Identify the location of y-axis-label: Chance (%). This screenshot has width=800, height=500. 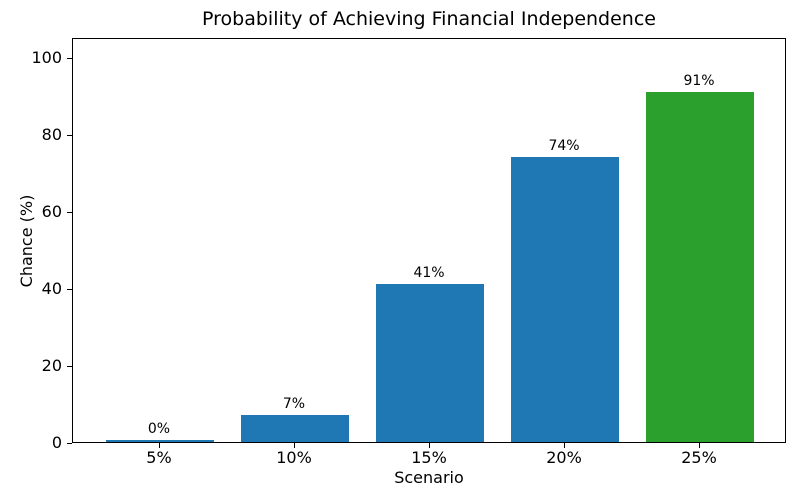
(26, 241).